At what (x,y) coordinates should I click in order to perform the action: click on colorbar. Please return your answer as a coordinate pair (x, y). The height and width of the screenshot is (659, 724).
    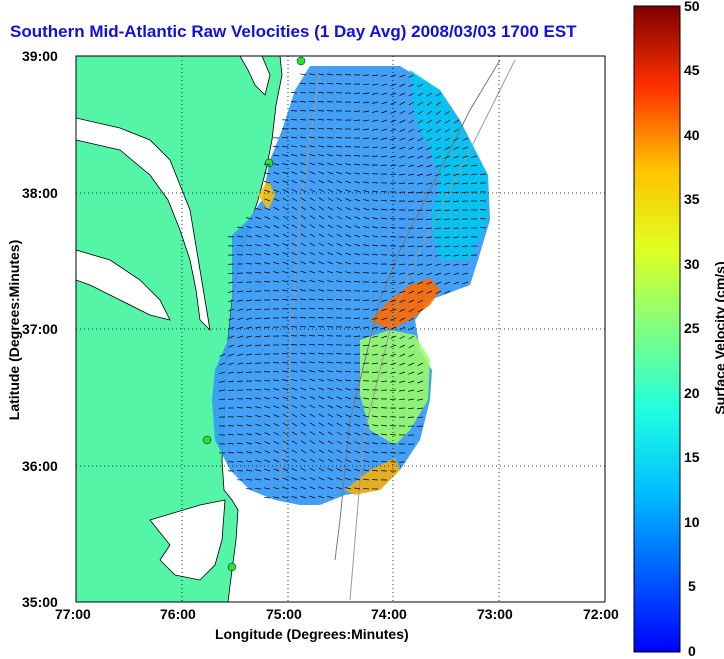
    Looking at the image, I should click on (657, 329).